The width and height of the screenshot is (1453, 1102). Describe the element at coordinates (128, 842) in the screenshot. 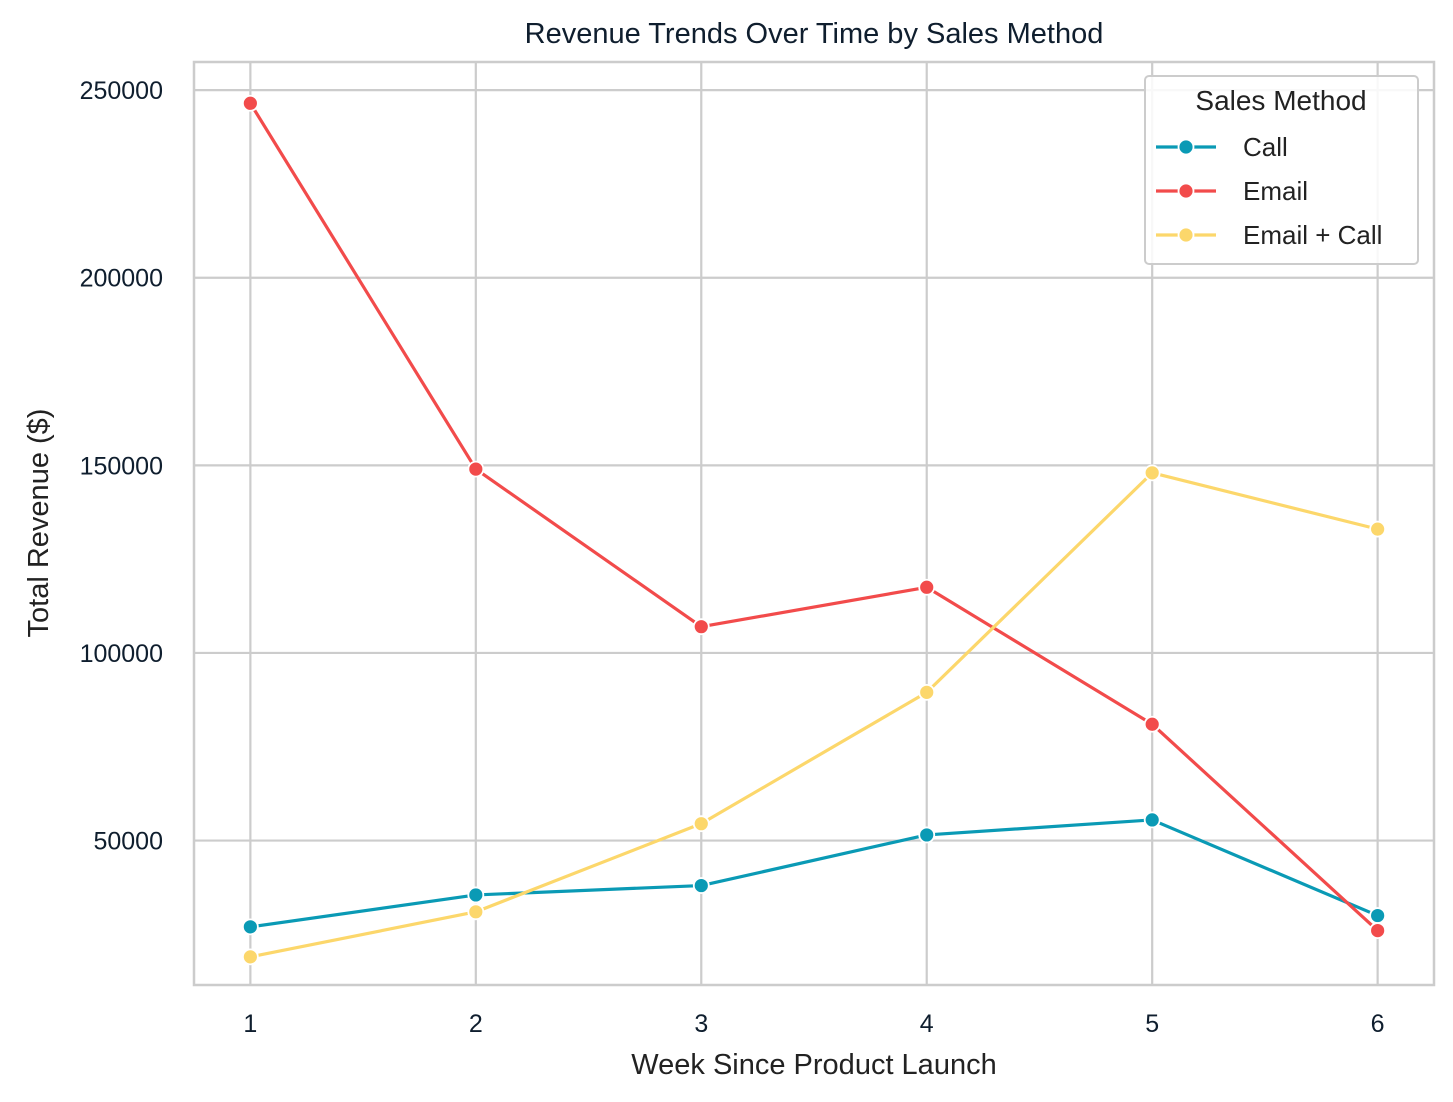

I see `y-tick-label: 50000` at that location.